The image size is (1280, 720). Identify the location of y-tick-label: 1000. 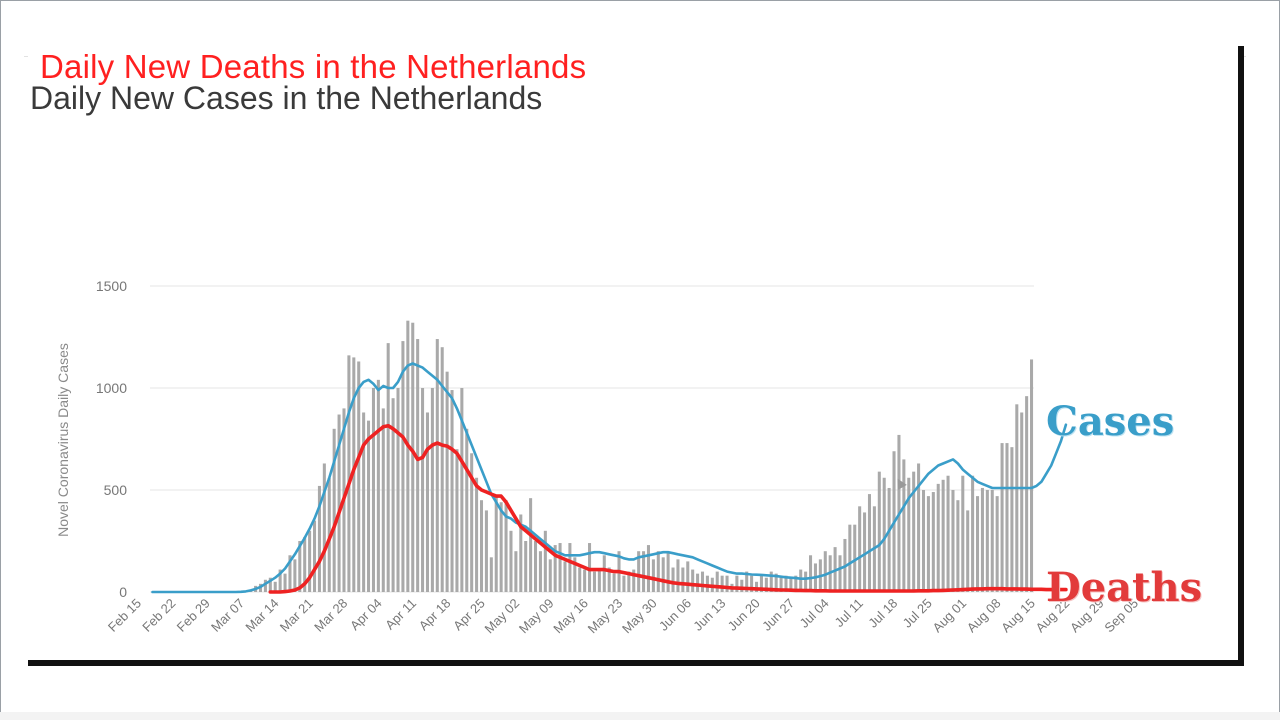
(111, 388).